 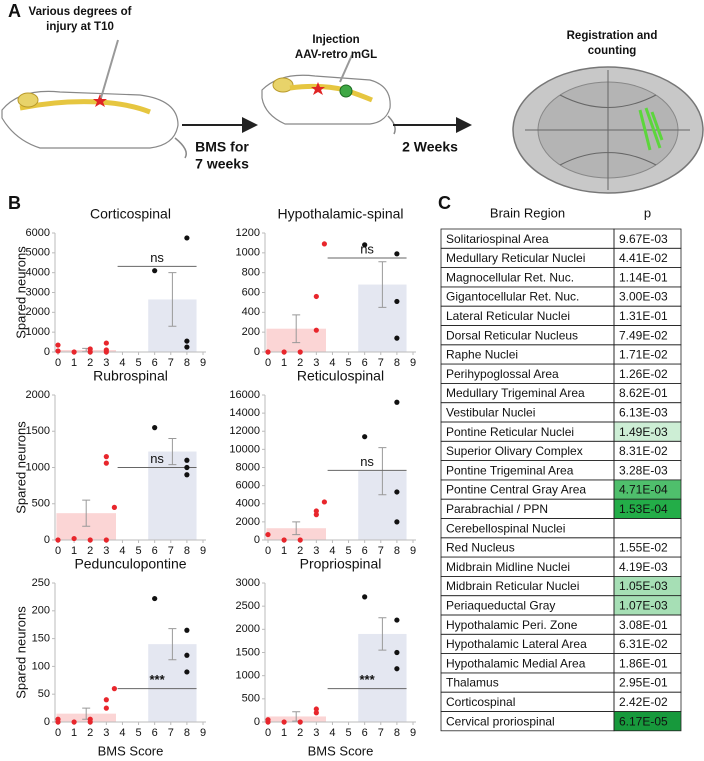 I want to click on y-tick-label: 150, so click(x=41, y=639).